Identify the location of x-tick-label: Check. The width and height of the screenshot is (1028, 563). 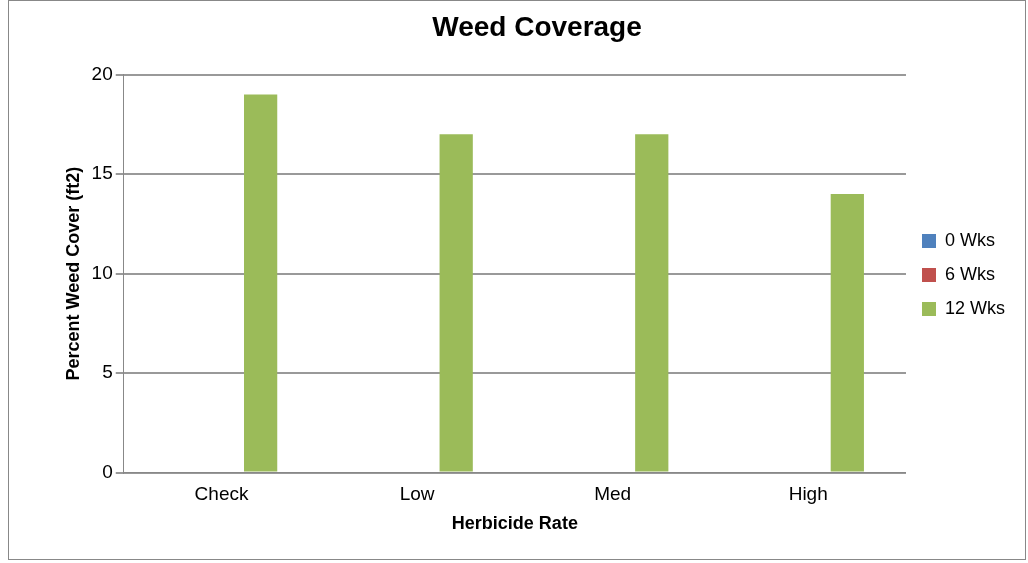
(221, 494).